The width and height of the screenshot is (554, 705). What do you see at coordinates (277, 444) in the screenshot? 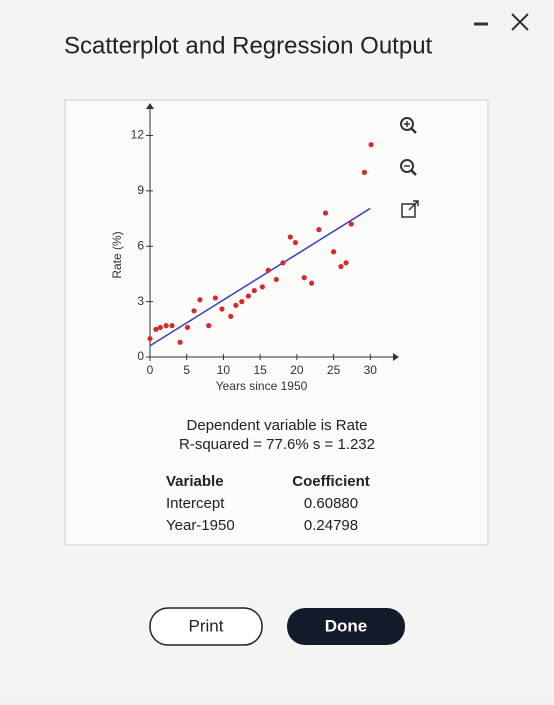
I see `fit-text: R-squared = 77.6% s = 1.232` at bounding box center [277, 444].